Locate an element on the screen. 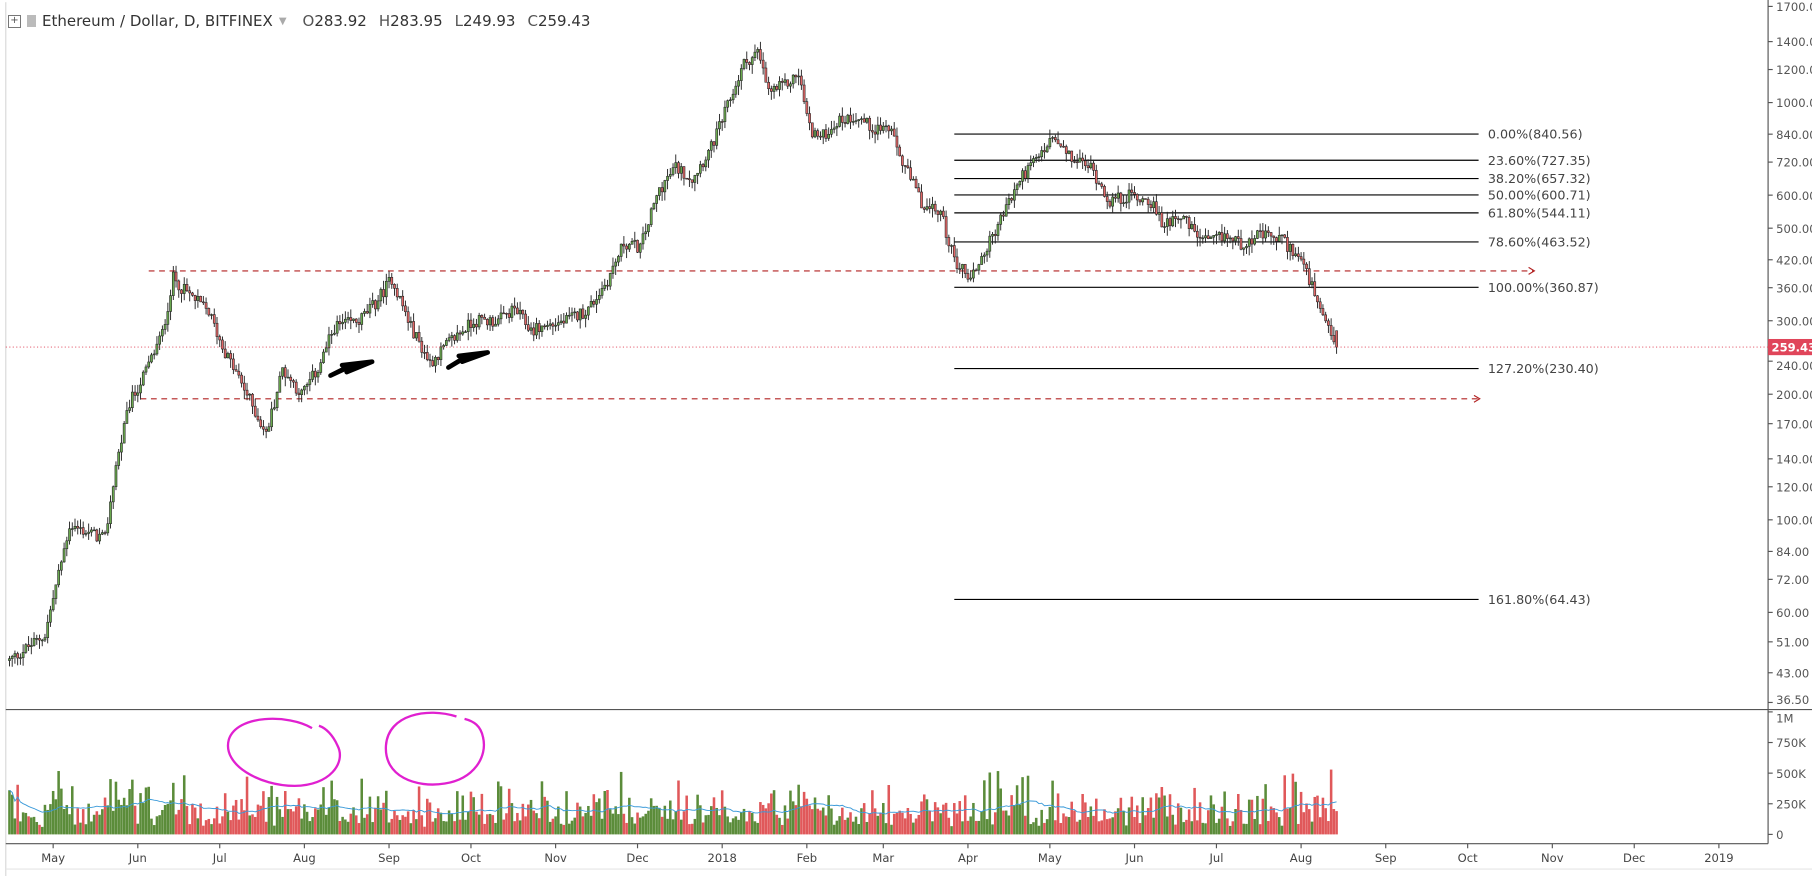  volume-axis: 1M 750K 500K 250K 0 is located at coordinates (1787, 776).